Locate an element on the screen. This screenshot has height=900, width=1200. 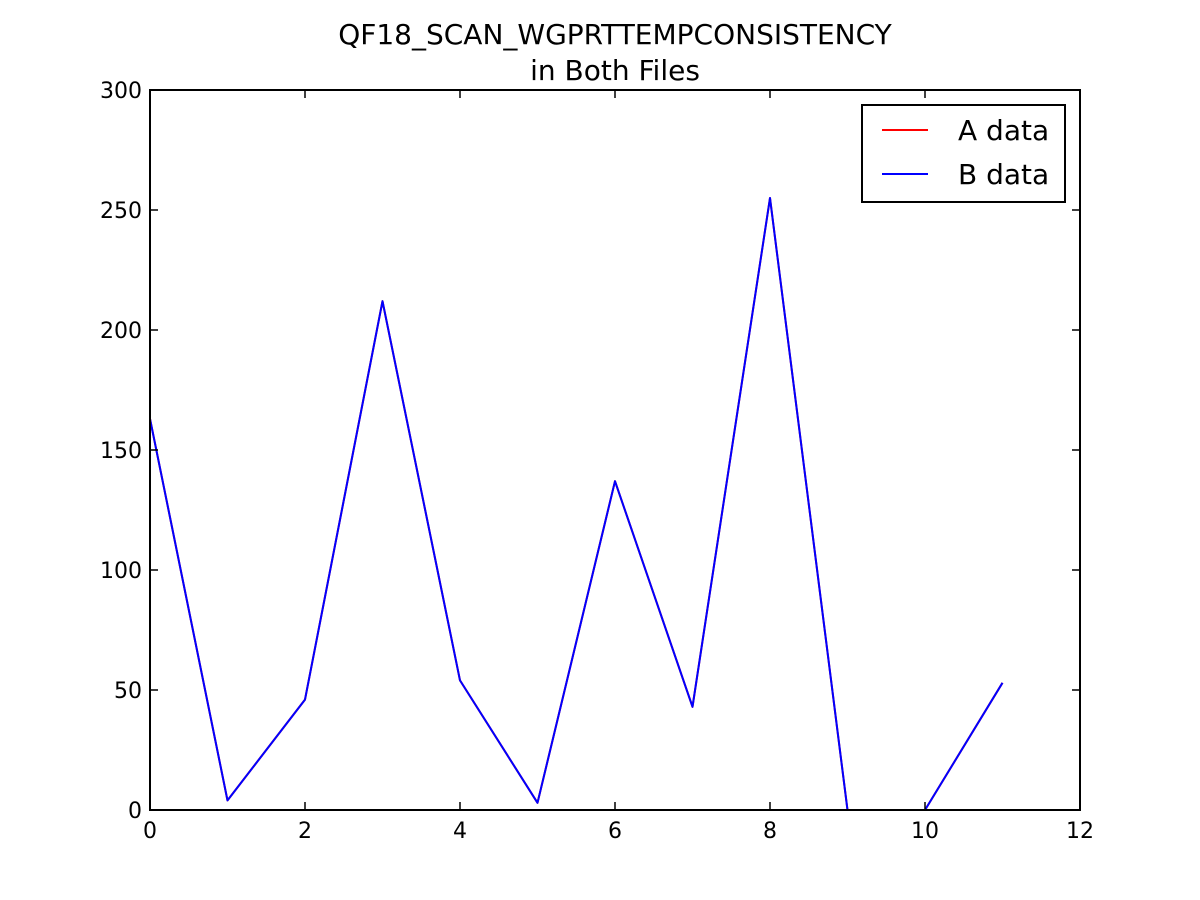
y-tick-label: 100 is located at coordinates (121, 571).